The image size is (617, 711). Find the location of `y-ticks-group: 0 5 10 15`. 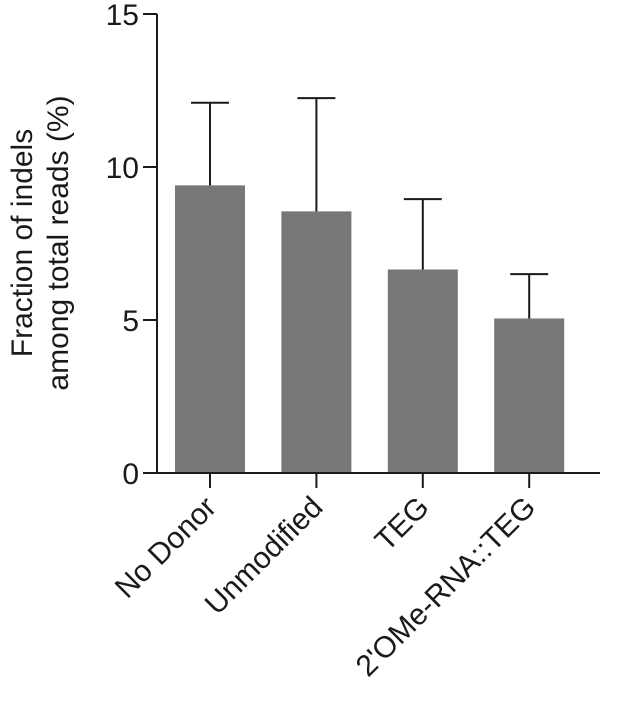

y-ticks-group: 0 5 10 15 is located at coordinates (131, 245).